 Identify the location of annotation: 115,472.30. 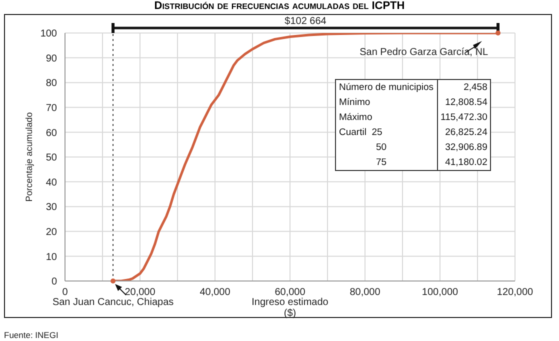
(464, 118).